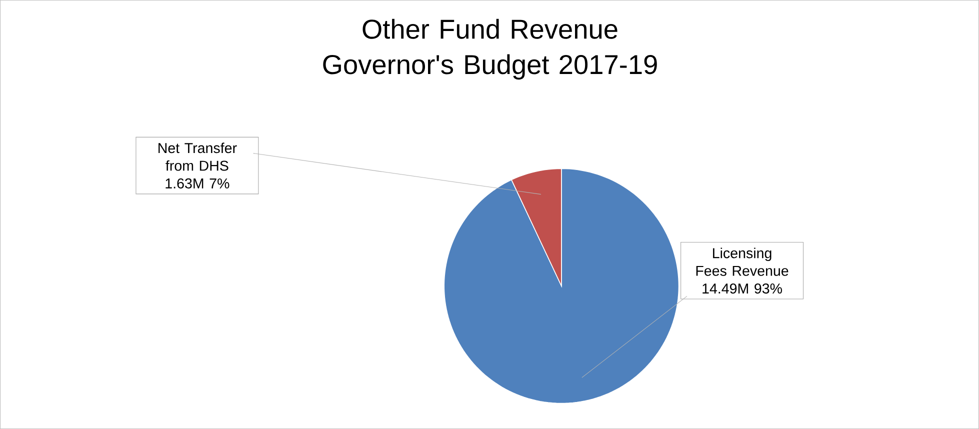 This screenshot has width=979, height=429. I want to click on slice-label: Net Transfer from DHS, so click(197, 156).